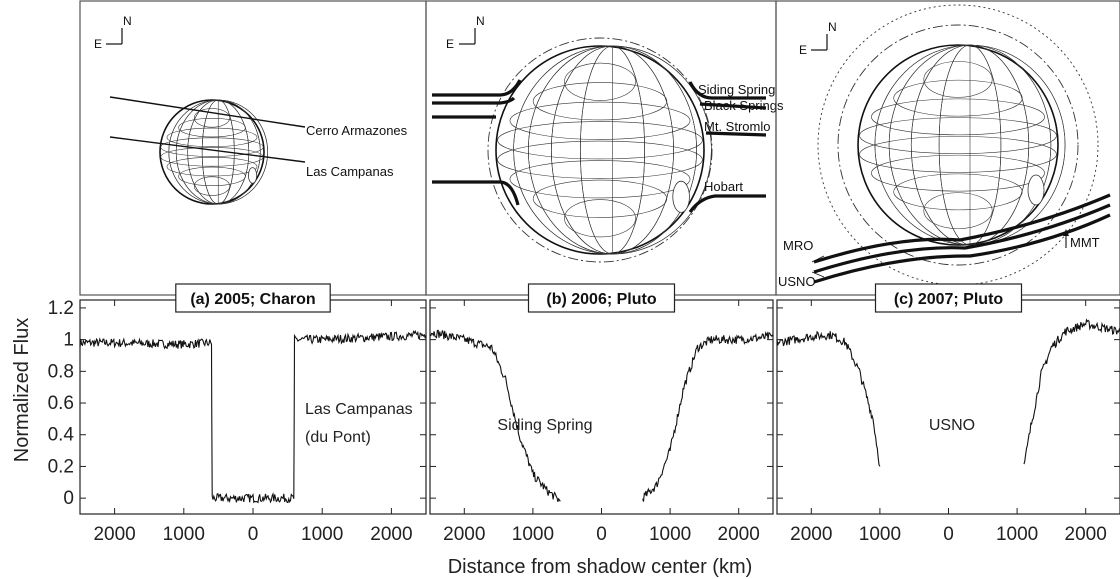 This screenshot has height=579, width=1120. Describe the element at coordinates (1036, 190) in the screenshot. I see `globe-c-pole` at that location.